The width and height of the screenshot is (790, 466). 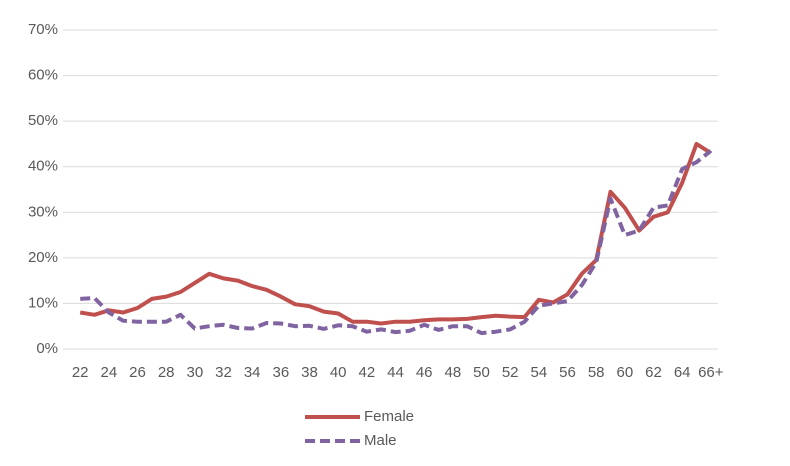 I want to click on x-tick-label: 26, so click(x=137, y=372).